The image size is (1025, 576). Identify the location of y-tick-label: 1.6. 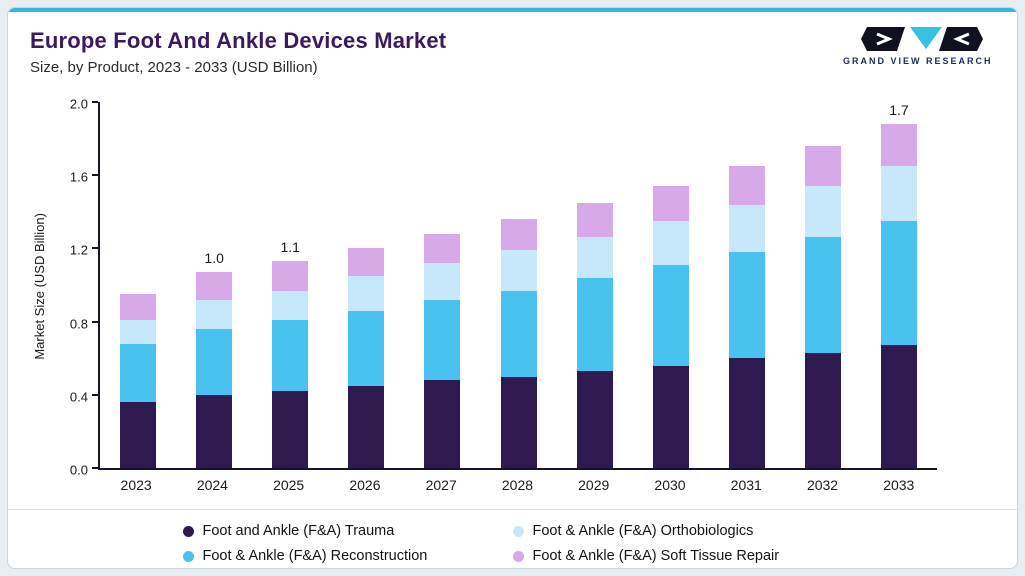
(78, 177).